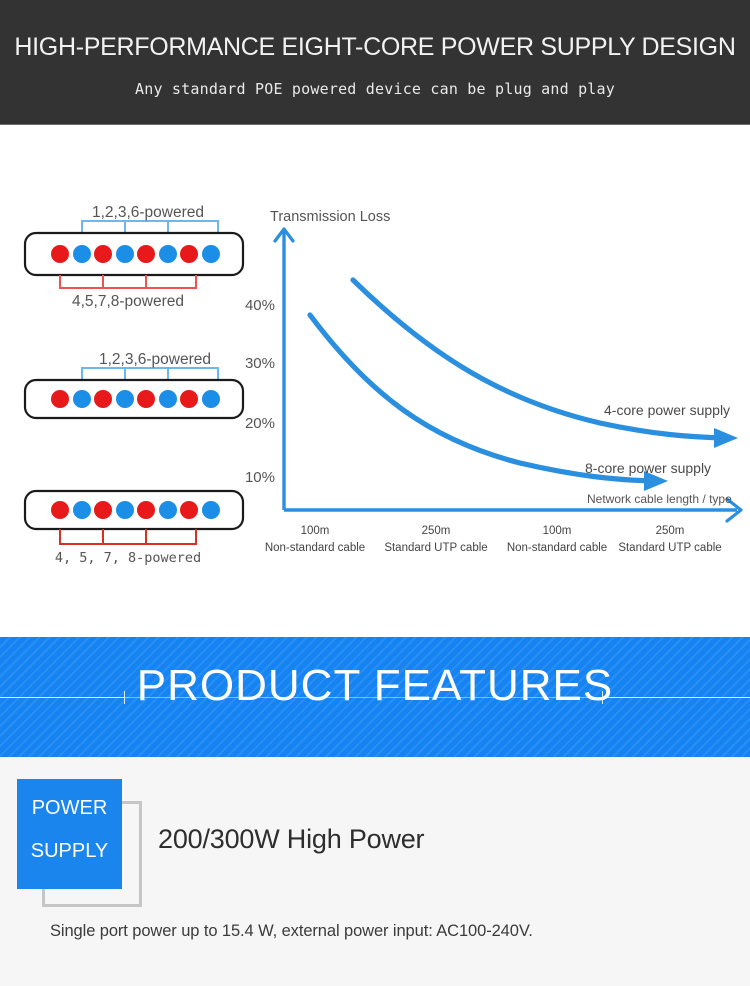 This screenshot has height=986, width=750. I want to click on y-axis-title: Transmission Loss, so click(330, 217).